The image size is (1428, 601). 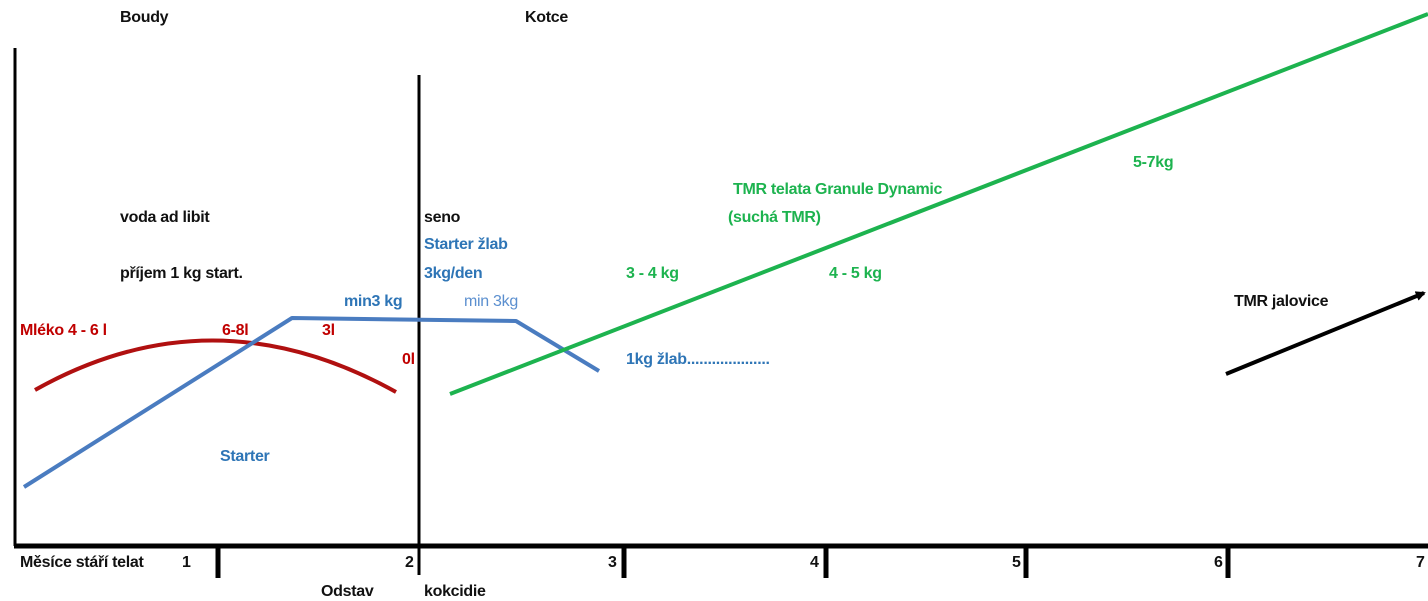 I want to click on starter-curve, so click(x=311, y=402).